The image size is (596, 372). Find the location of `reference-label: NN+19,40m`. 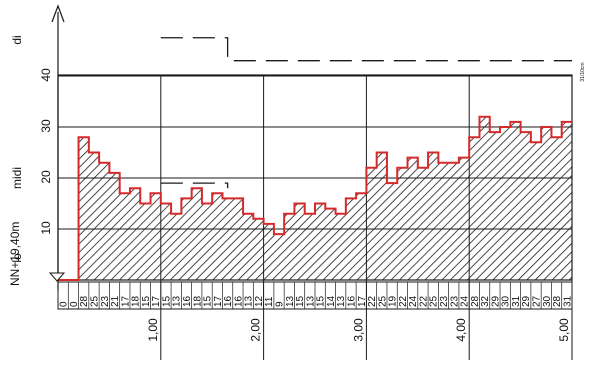

reference-label: NN+19,40m is located at coordinates (15, 254).